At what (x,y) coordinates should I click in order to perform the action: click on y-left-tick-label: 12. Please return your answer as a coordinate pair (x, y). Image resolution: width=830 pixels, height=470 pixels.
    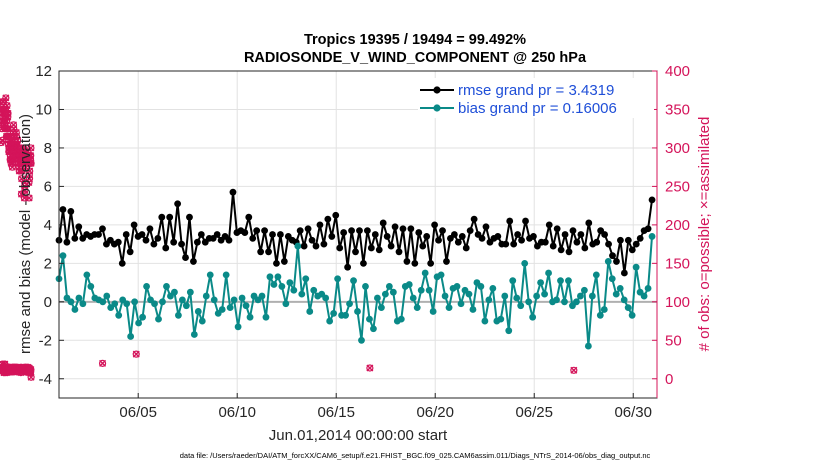
    Looking at the image, I should click on (43, 71).